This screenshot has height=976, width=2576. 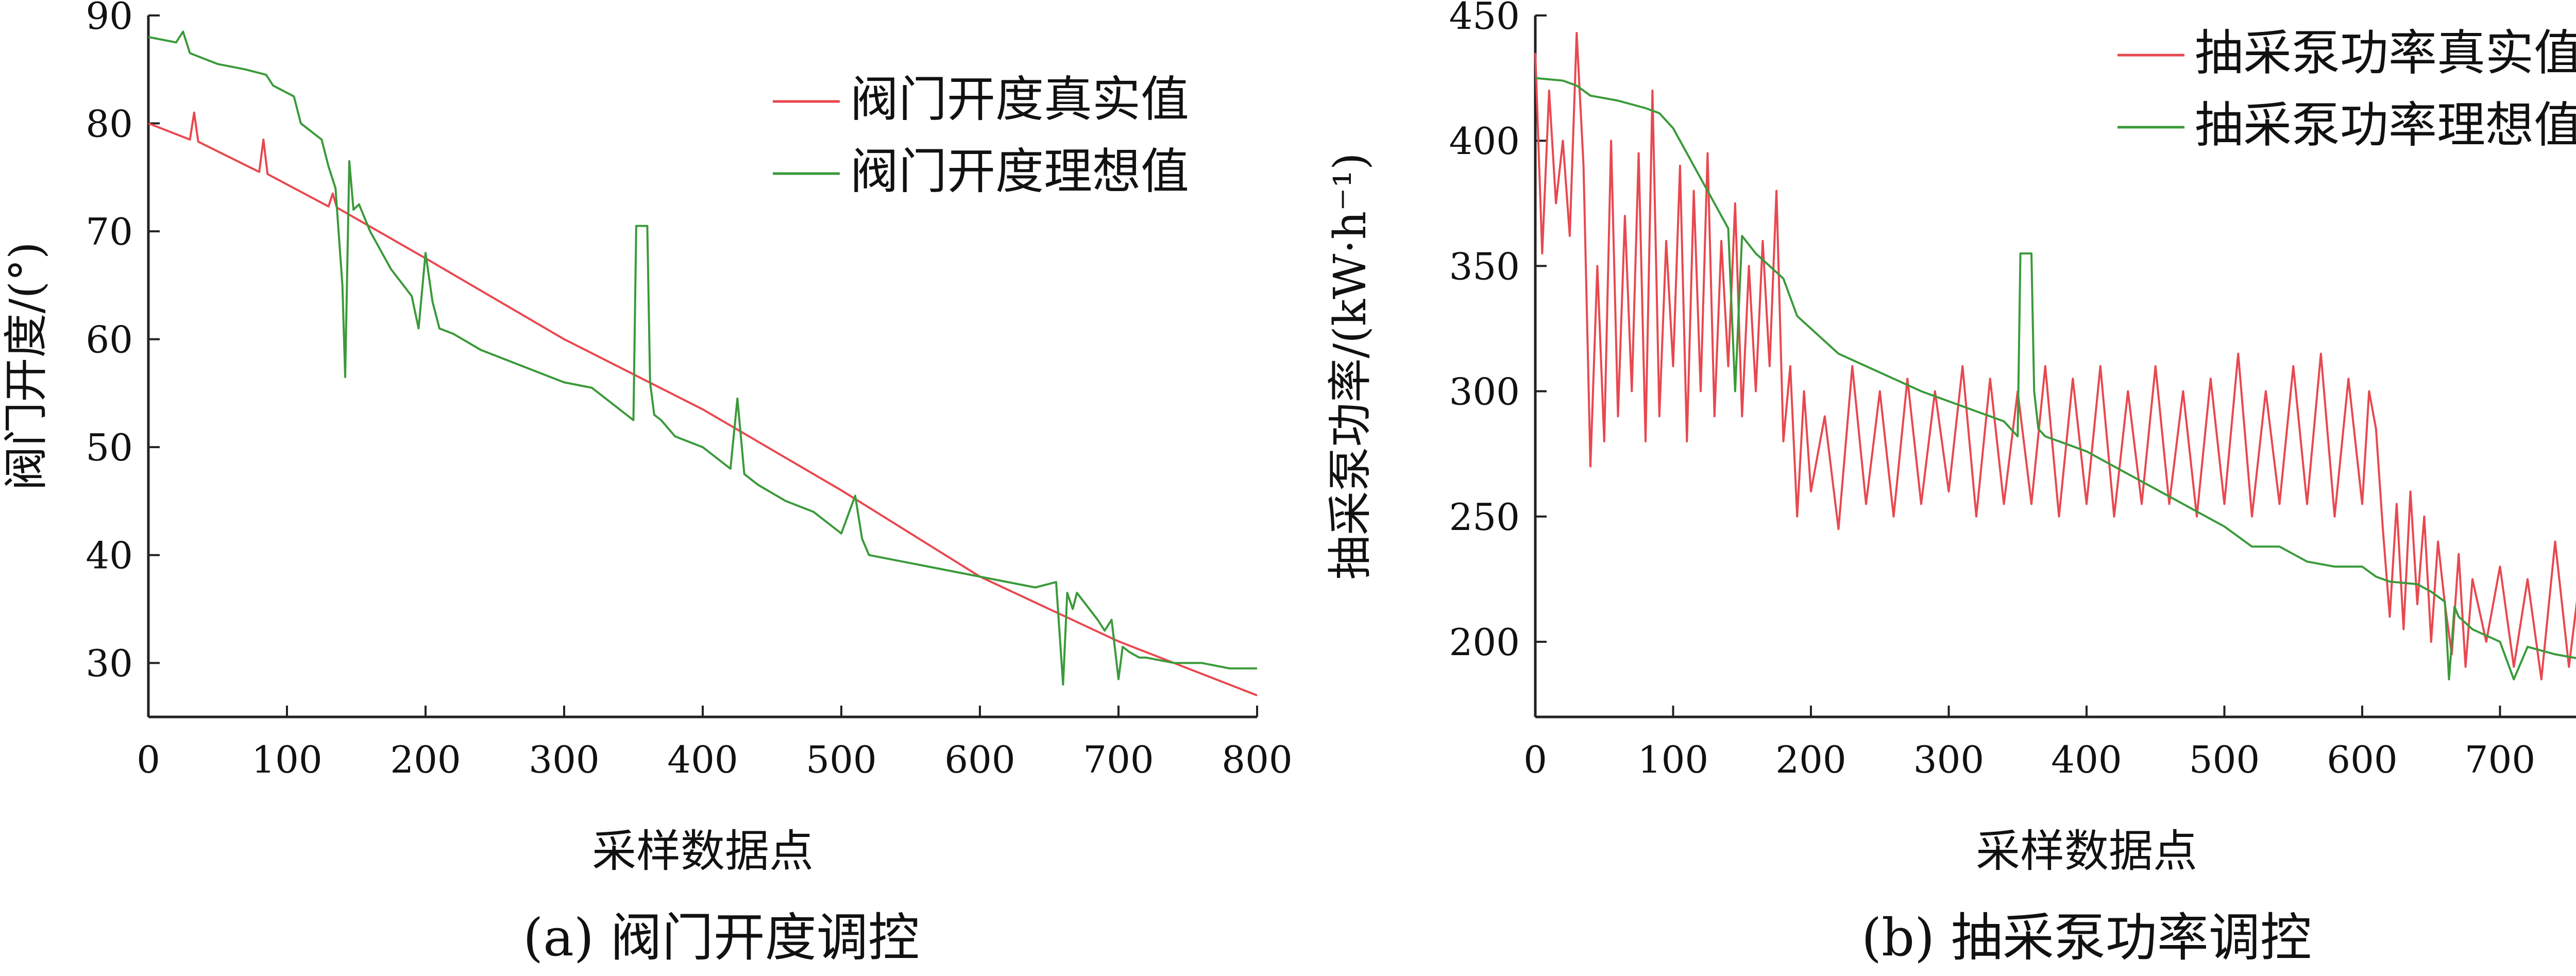 I want to click on y-tick-label: 40, so click(x=109, y=555).